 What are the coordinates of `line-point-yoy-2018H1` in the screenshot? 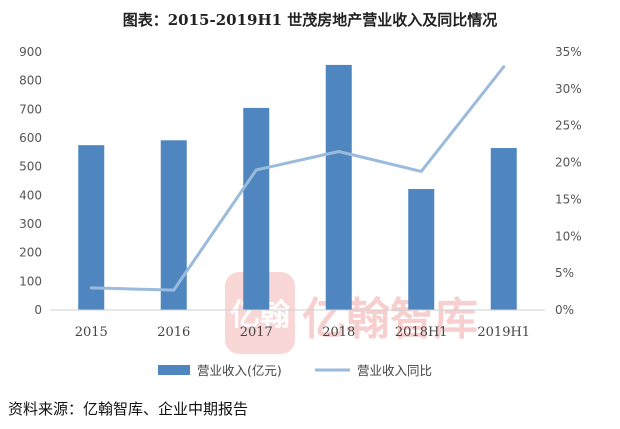 It's located at (421, 171).